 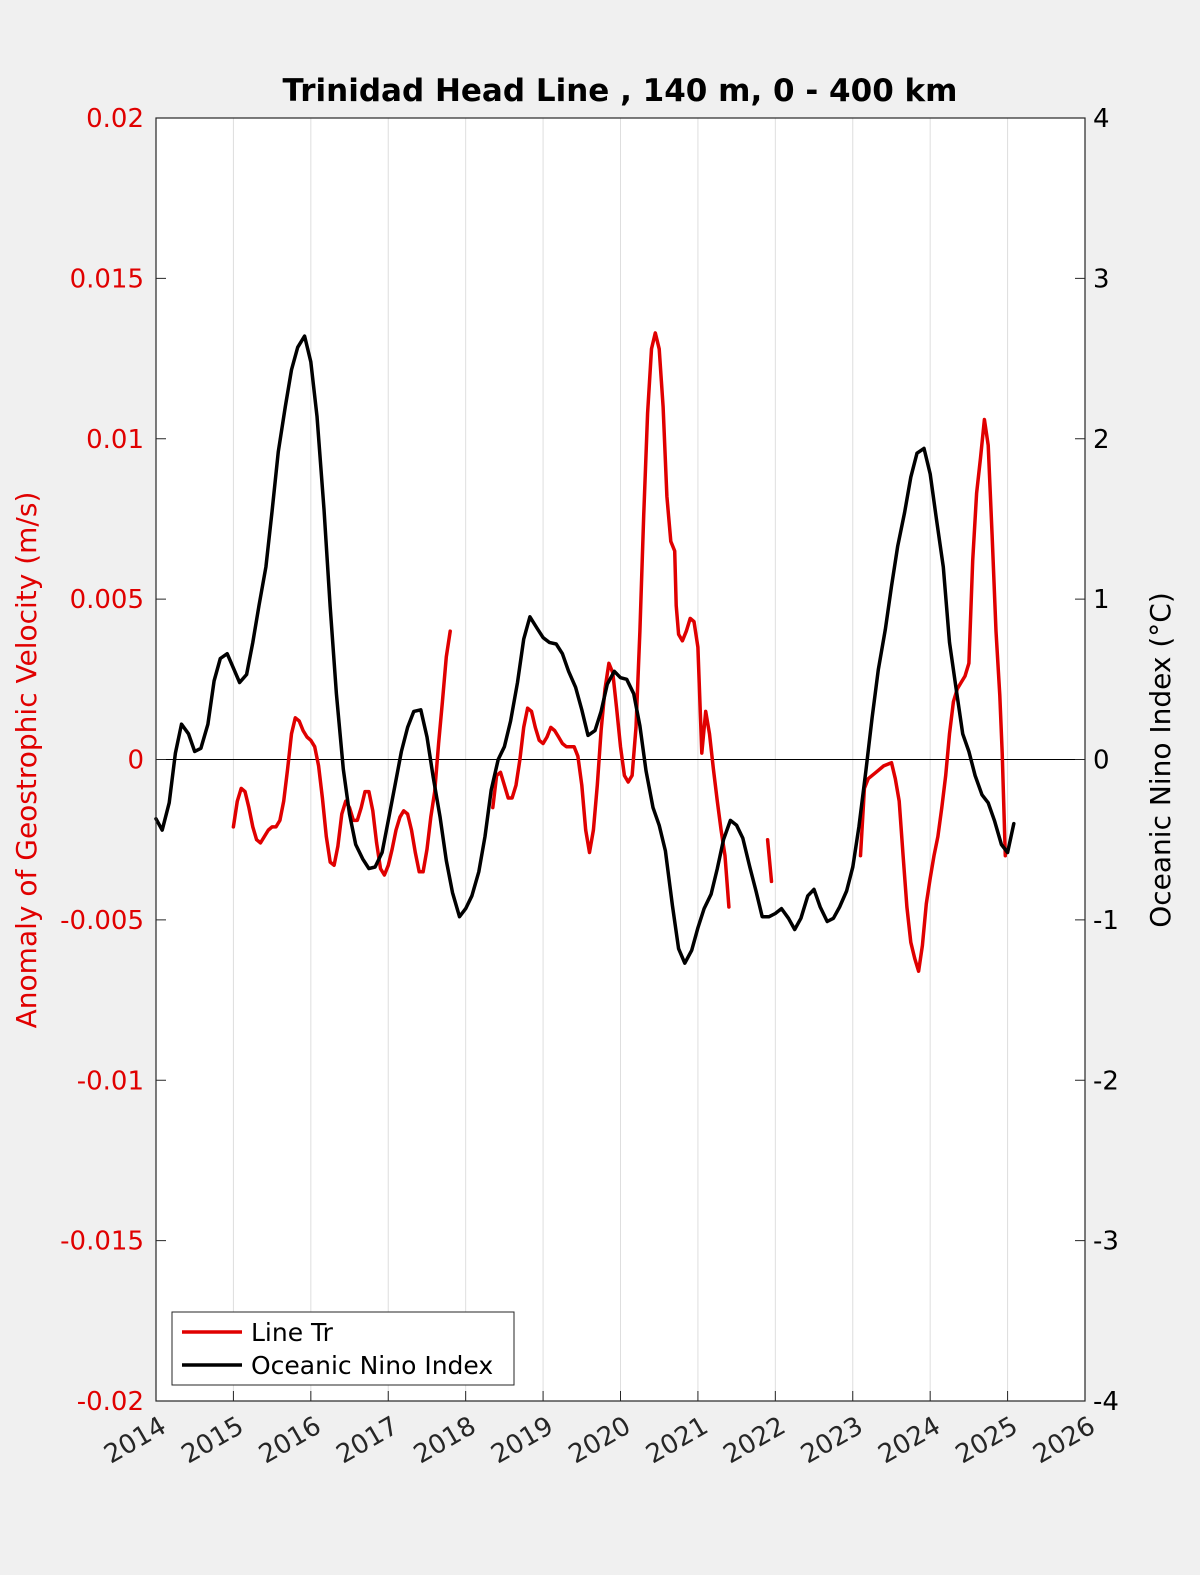 What do you see at coordinates (620, 91) in the screenshot?
I see `chart-title: Trinidad Head Line , 140 m, 0 - 400 km` at bounding box center [620, 91].